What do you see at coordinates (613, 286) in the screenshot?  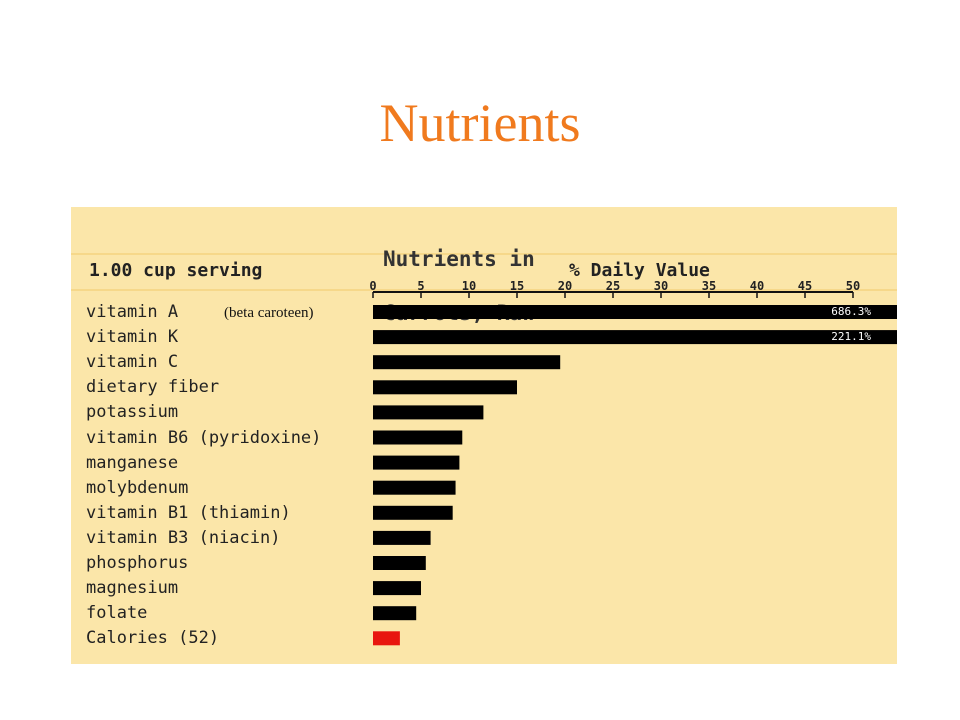 I see `x-tick-label: 25` at bounding box center [613, 286].